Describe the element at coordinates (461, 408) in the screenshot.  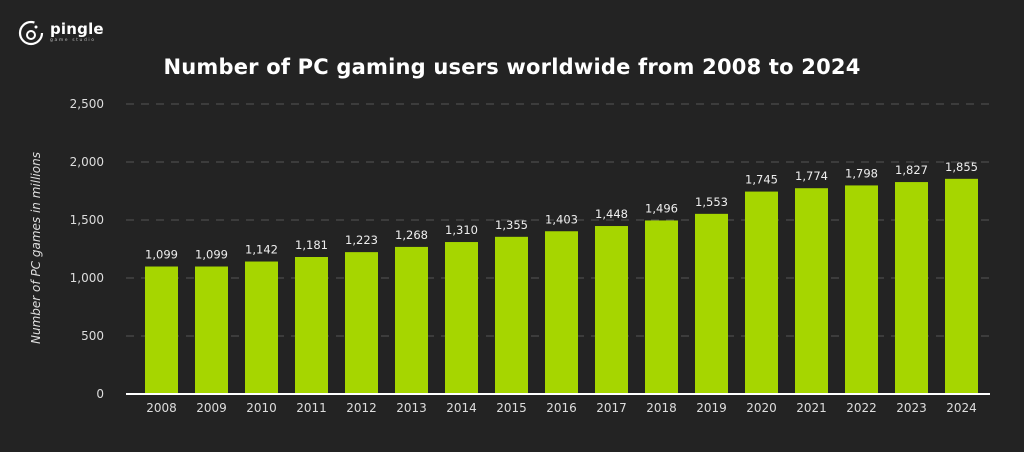
I see `x-tick-label: 2014` at that location.